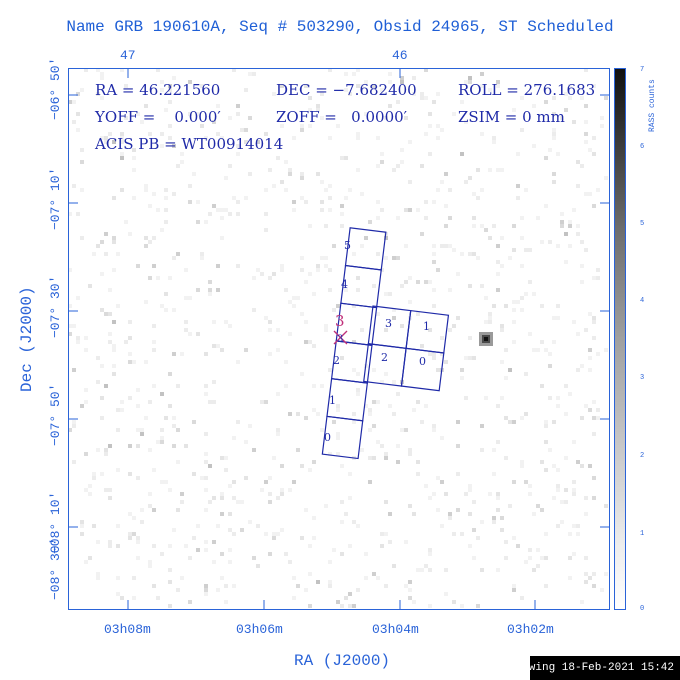  What do you see at coordinates (642, 70) in the screenshot?
I see `cb-tick-7: 7` at bounding box center [642, 70].